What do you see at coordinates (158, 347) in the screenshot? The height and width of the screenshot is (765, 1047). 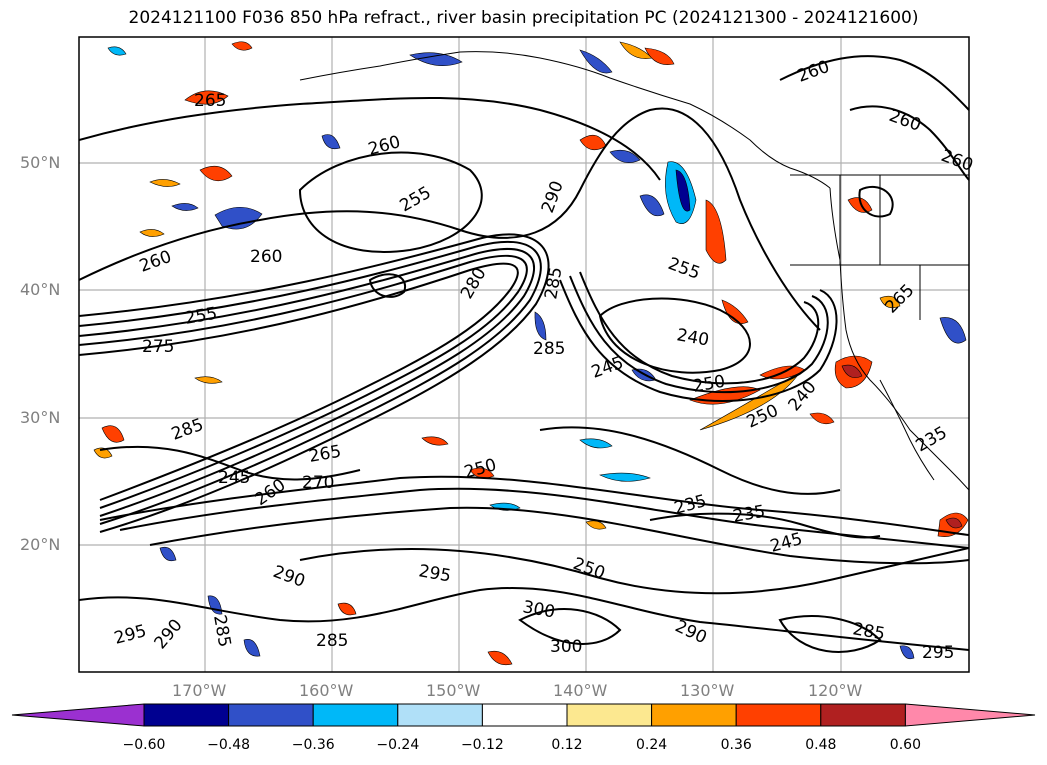 I see `contour-label: 275` at bounding box center [158, 347].